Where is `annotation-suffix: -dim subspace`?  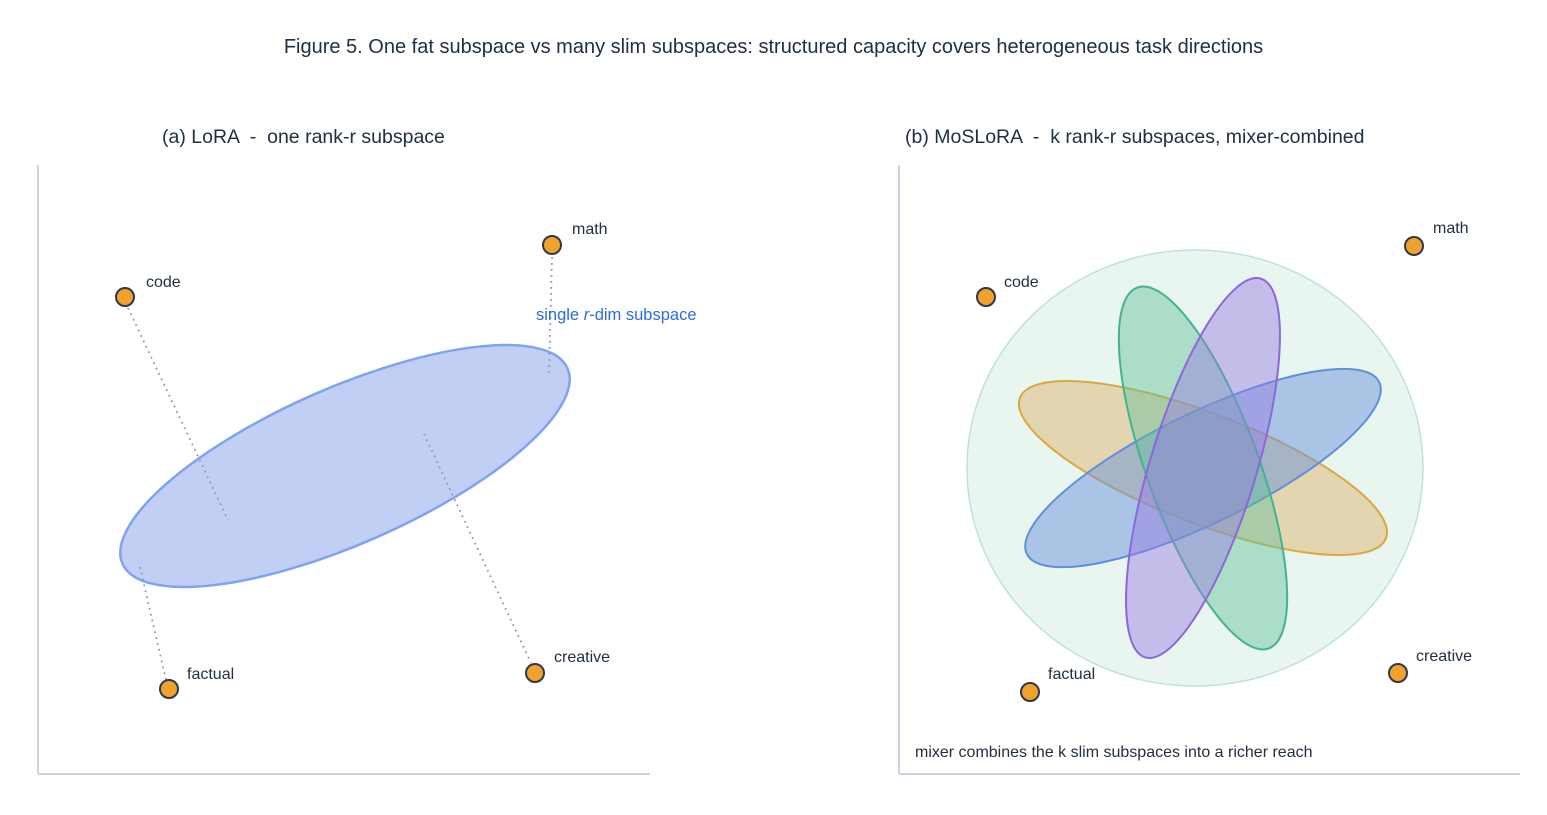
annotation-suffix: -dim subspace is located at coordinates (643, 315).